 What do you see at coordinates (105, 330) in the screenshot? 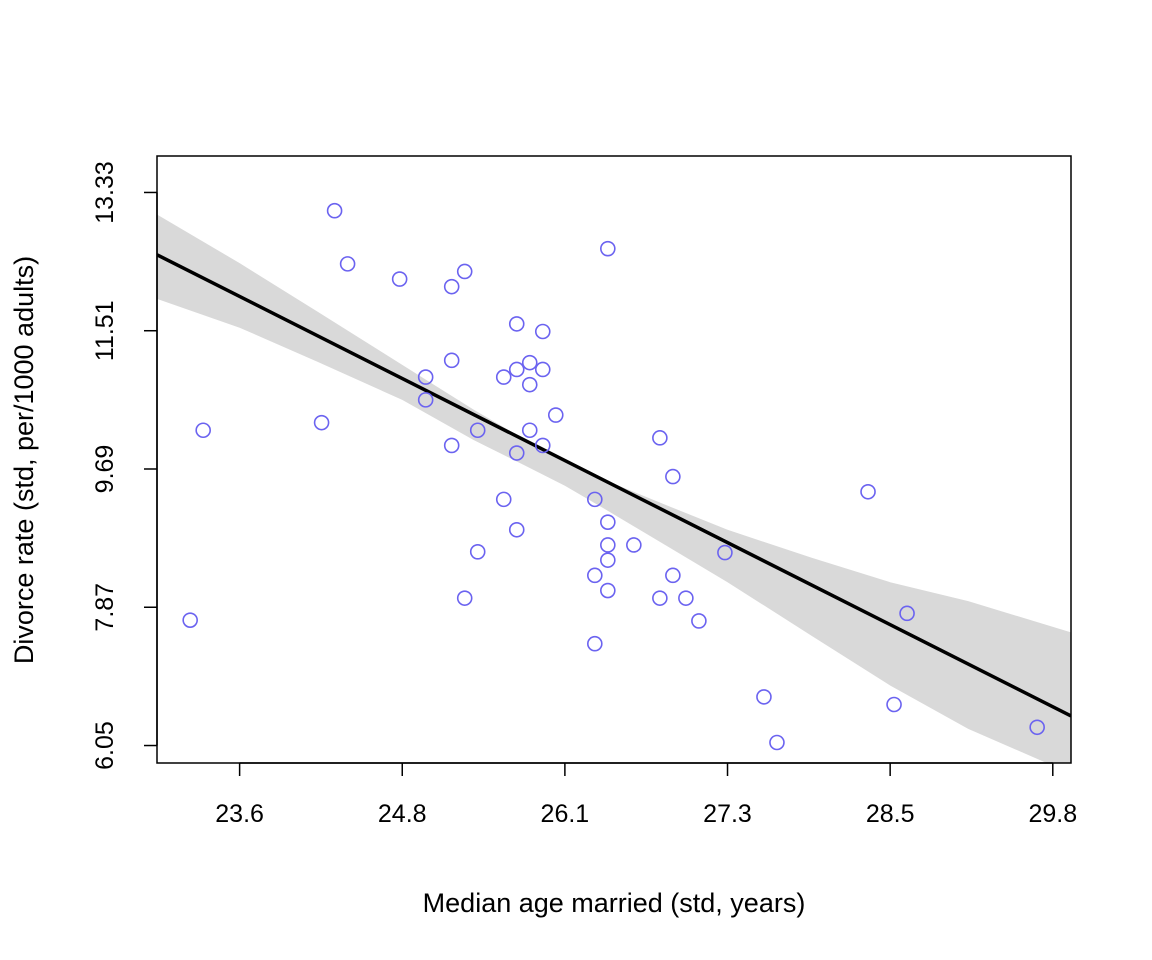
I see `y-tick-label-3: 11.51` at bounding box center [105, 330].